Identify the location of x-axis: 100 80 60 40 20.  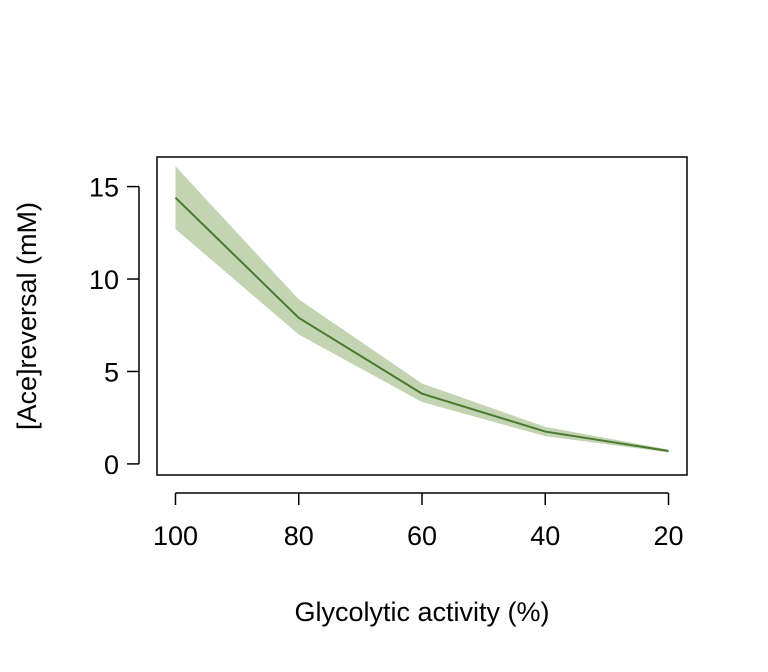
(418, 521).